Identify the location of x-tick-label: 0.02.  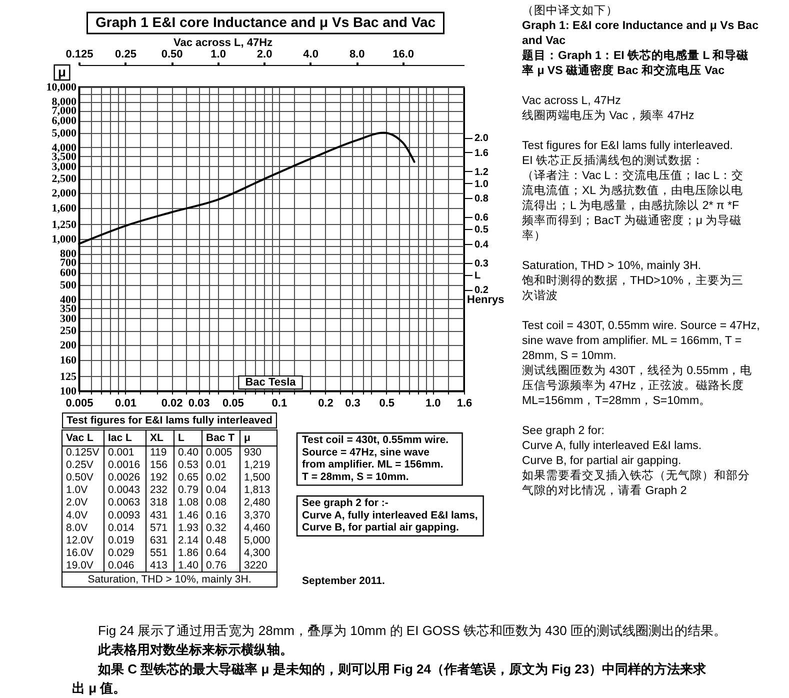
(172, 404).